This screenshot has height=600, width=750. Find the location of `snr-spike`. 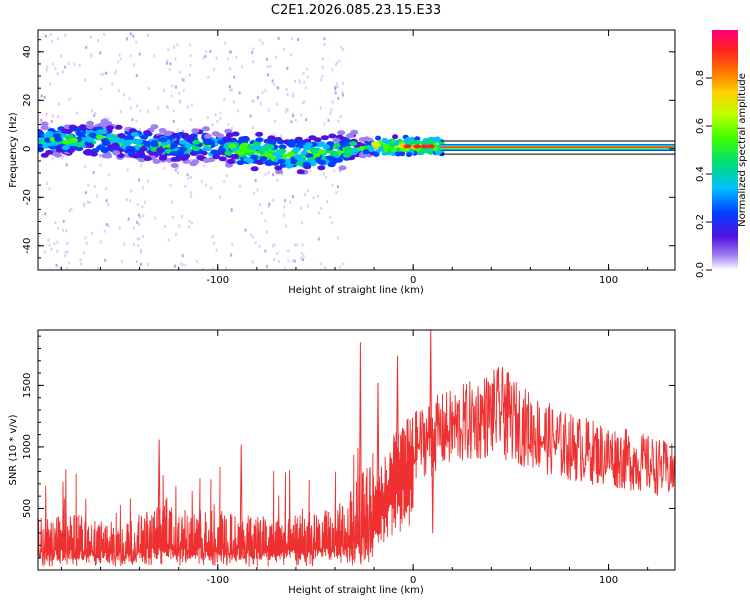

snr-spike is located at coordinates (431, 403).